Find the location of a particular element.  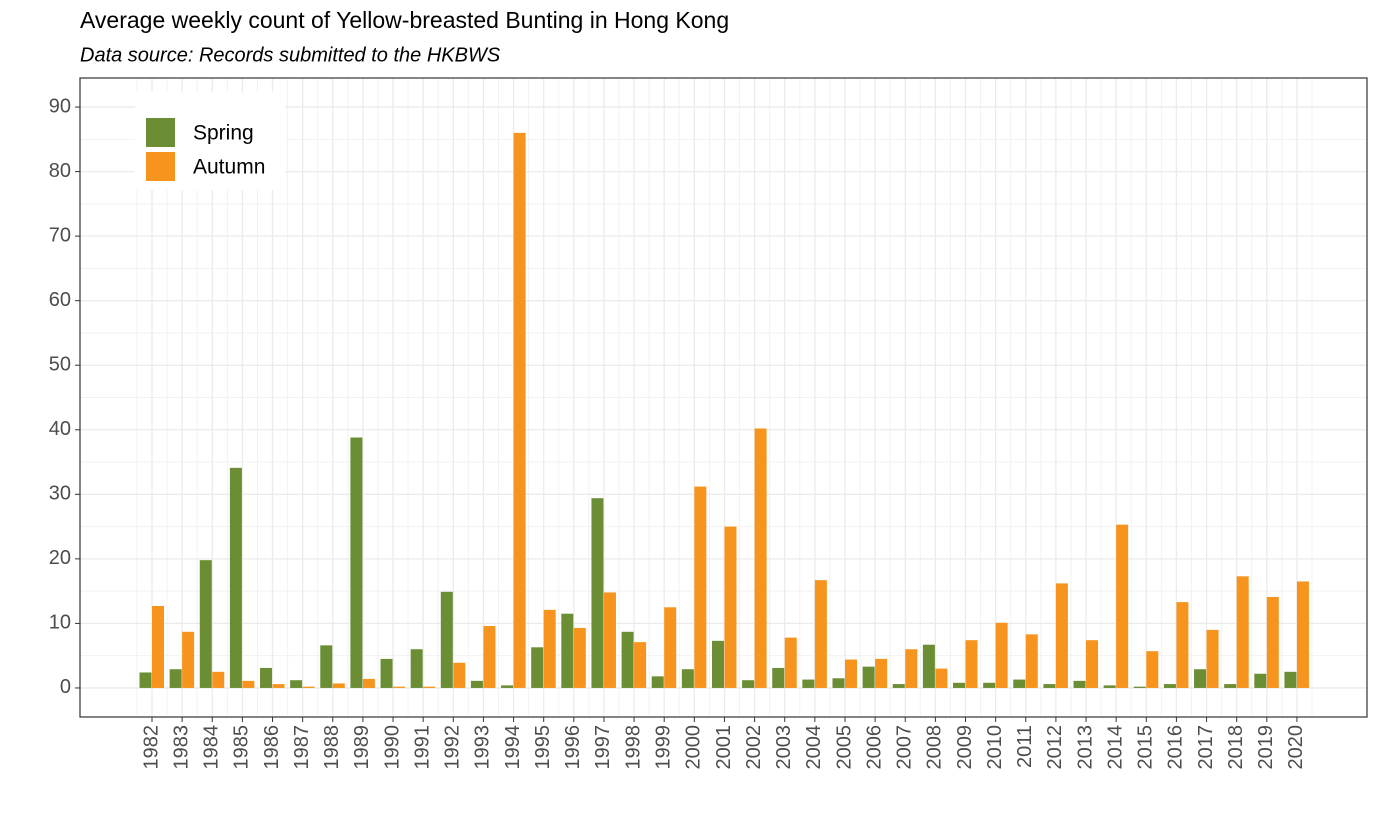

x-tick-label: 2004 is located at coordinates (814, 747).